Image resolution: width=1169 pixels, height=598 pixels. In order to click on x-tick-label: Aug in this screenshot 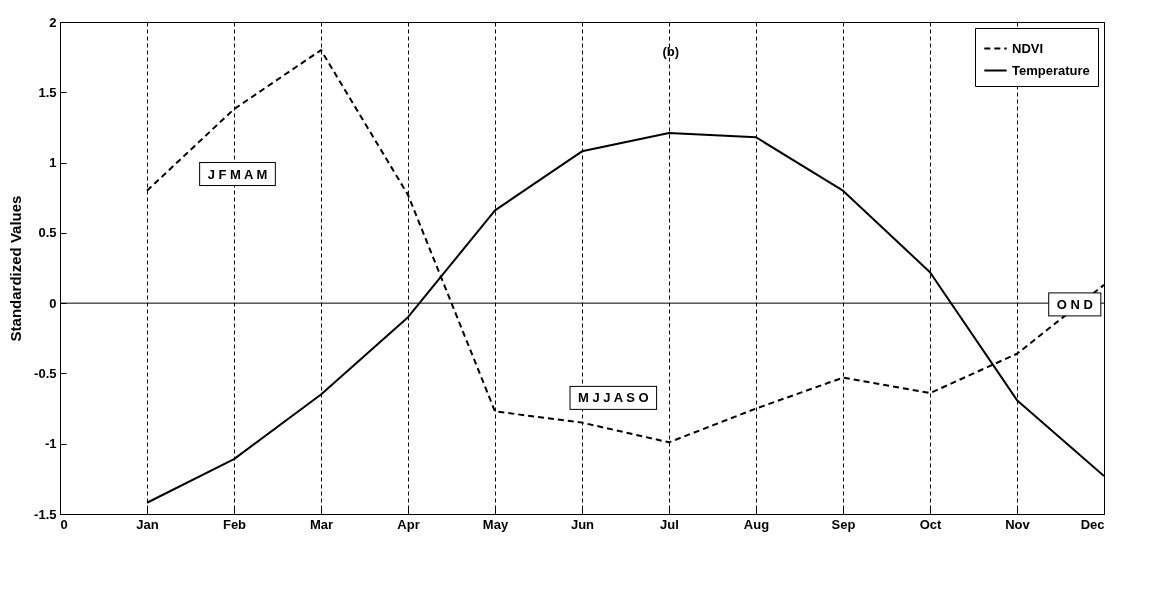, I will do `click(756, 524)`.